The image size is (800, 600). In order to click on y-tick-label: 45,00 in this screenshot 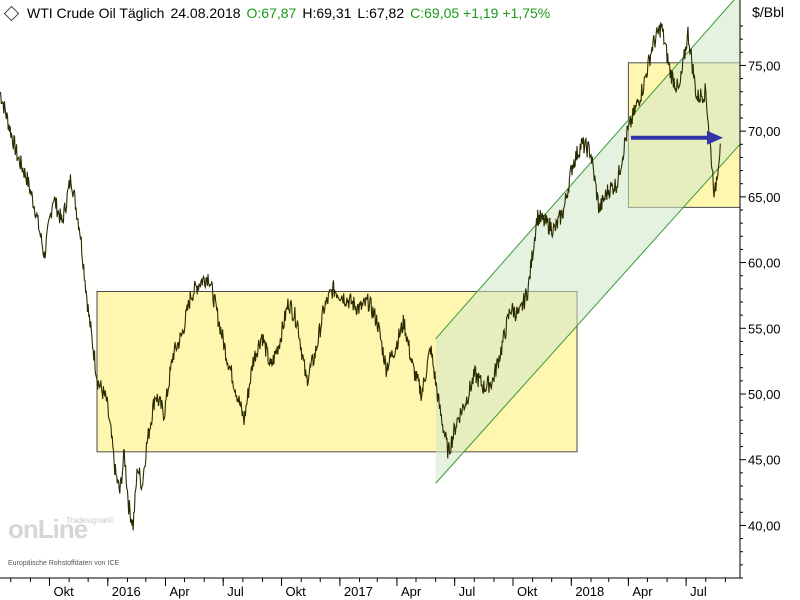, I will do `click(764, 460)`.